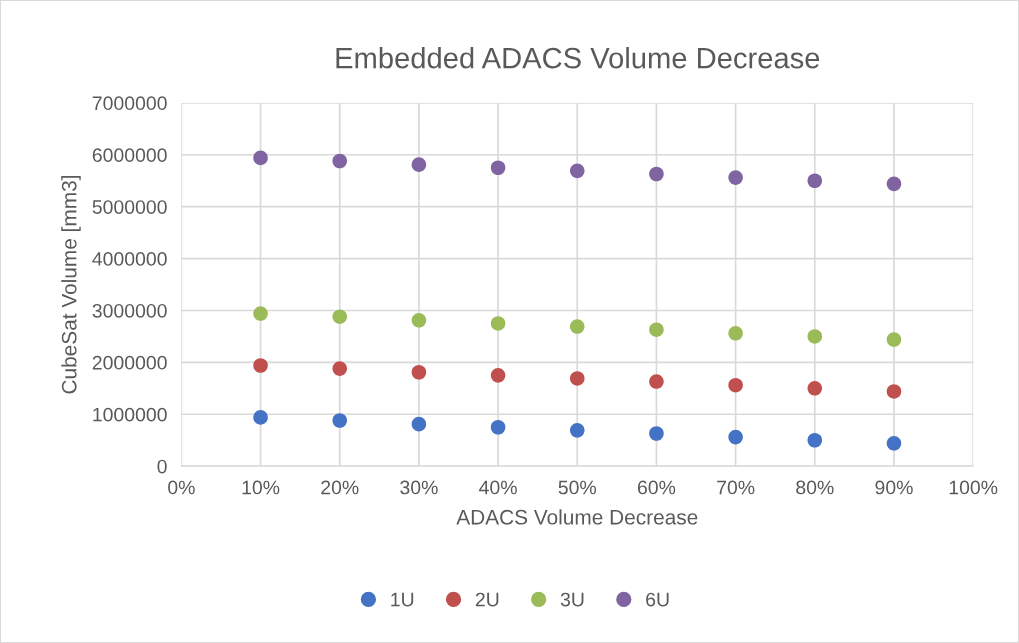  I want to click on y-tick-label: 6000000, so click(129, 155).